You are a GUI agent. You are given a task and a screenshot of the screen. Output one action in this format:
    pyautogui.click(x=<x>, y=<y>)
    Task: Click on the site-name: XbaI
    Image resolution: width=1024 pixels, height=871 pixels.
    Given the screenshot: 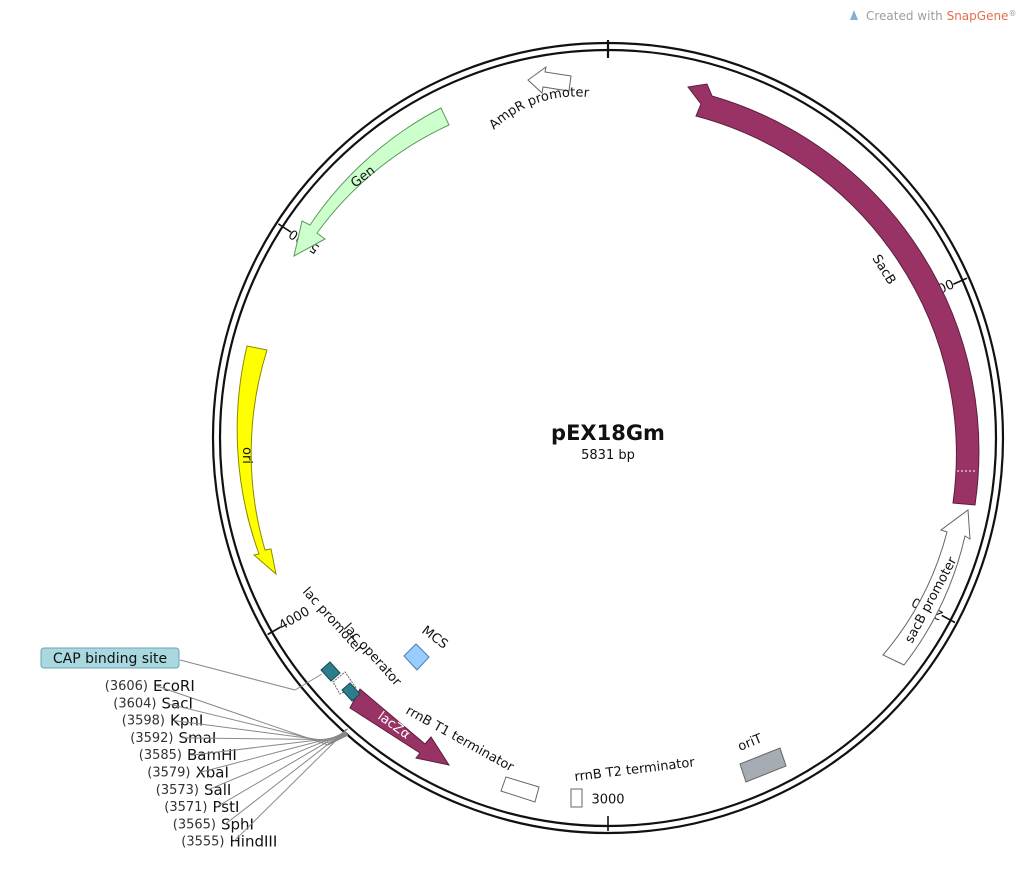 What is the action you would take?
    pyautogui.click(x=212, y=773)
    